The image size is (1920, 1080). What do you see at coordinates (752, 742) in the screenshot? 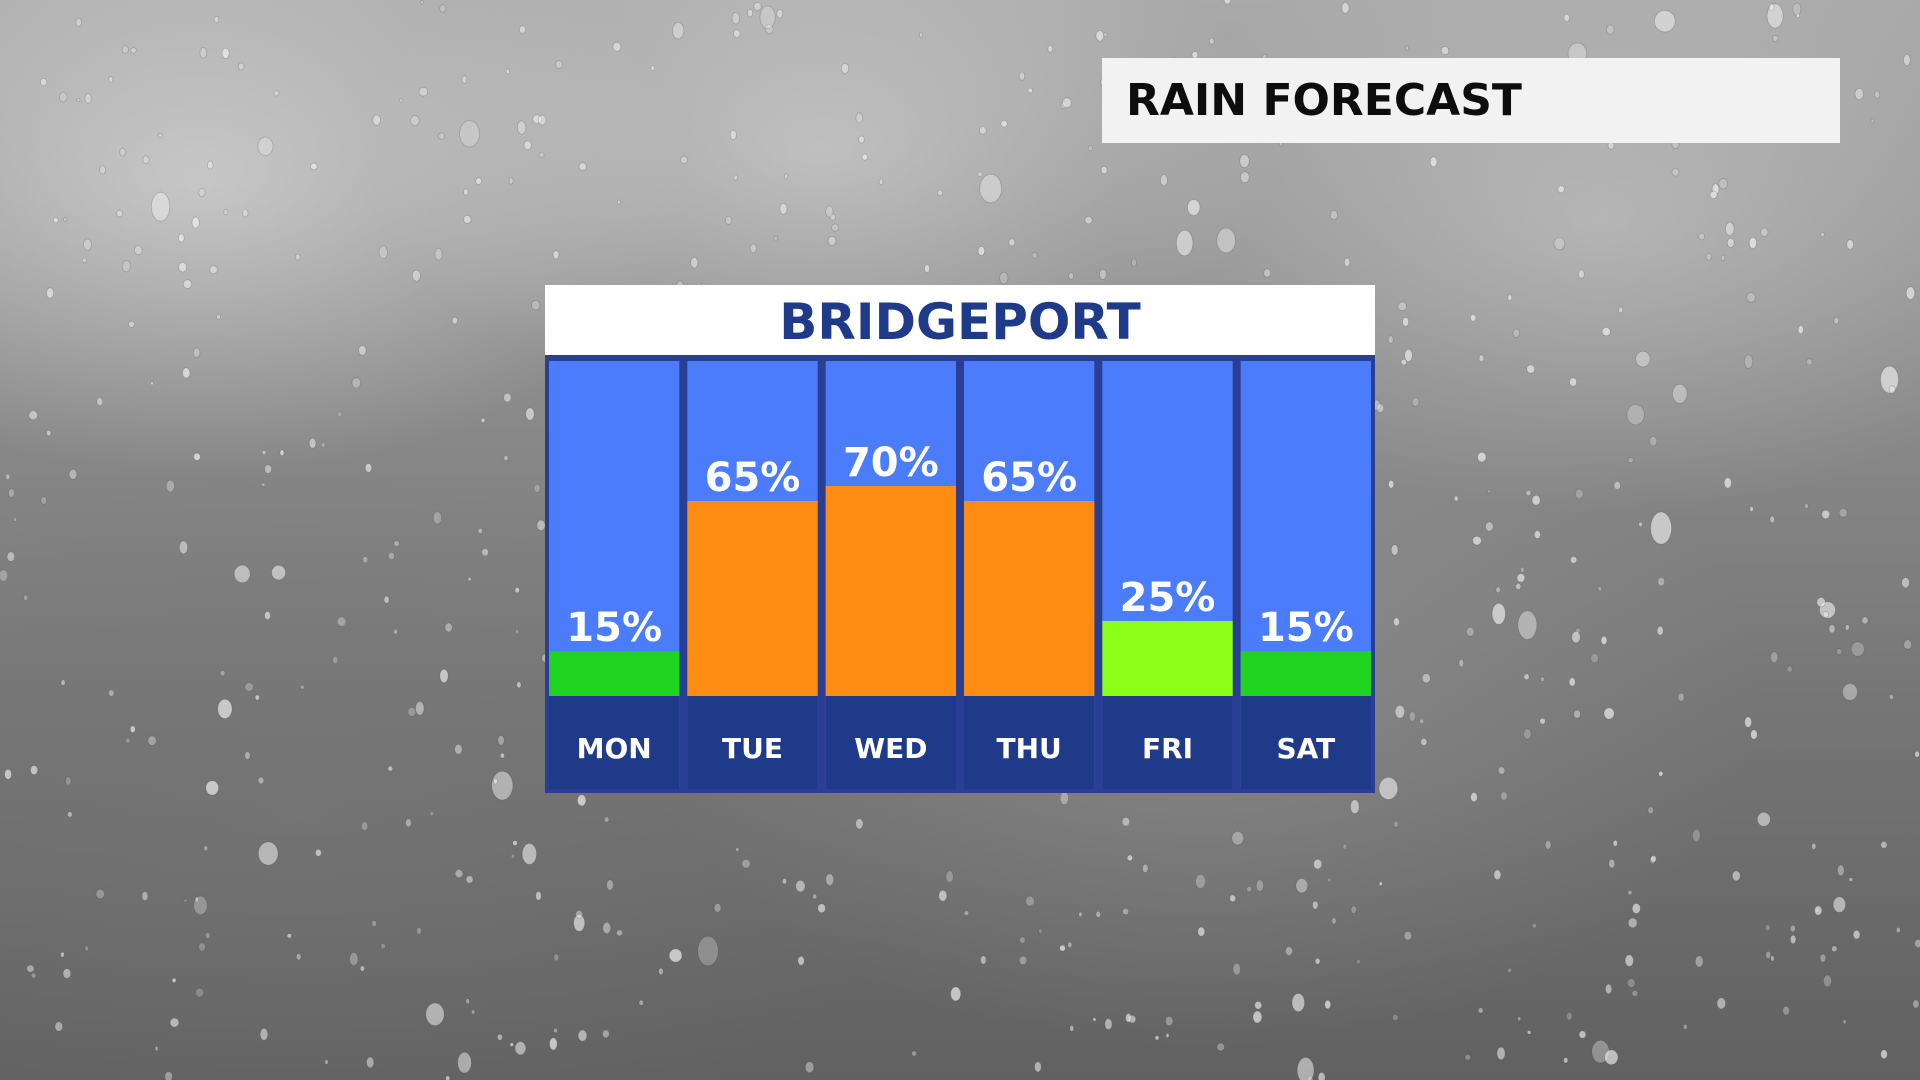
I see `day-band-tue` at bounding box center [752, 742].